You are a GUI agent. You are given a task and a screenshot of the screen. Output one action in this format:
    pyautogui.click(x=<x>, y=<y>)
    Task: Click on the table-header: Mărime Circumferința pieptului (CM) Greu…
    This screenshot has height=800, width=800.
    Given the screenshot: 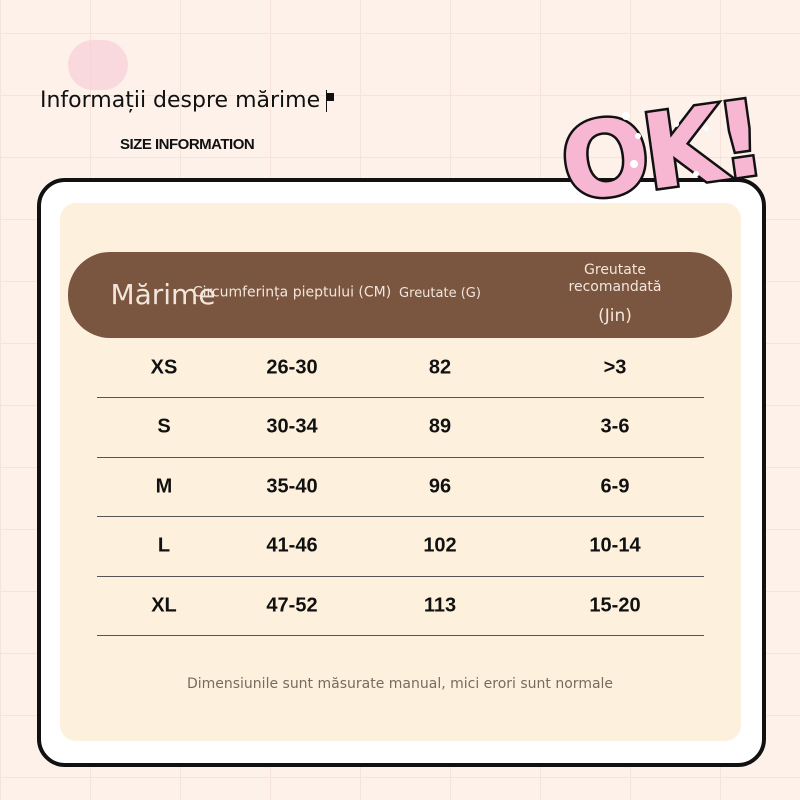 What is the action you would take?
    pyautogui.click(x=400, y=295)
    